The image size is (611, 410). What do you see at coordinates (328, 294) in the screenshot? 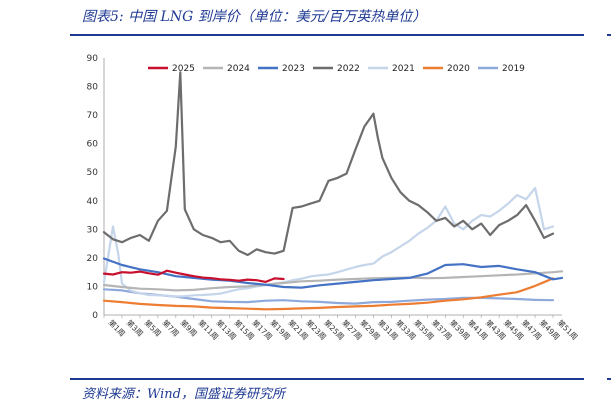
I see `series-2020-line` at bounding box center [328, 294].